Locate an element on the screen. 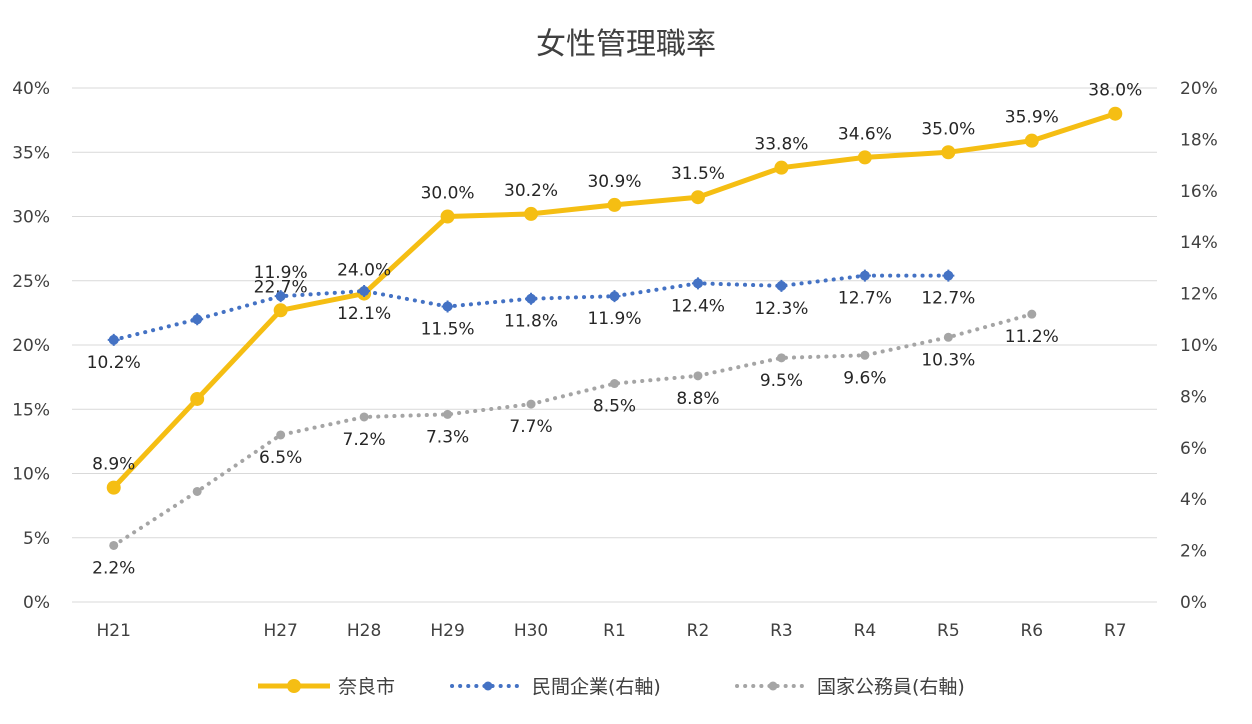  data-label: 11.5% is located at coordinates (448, 329).